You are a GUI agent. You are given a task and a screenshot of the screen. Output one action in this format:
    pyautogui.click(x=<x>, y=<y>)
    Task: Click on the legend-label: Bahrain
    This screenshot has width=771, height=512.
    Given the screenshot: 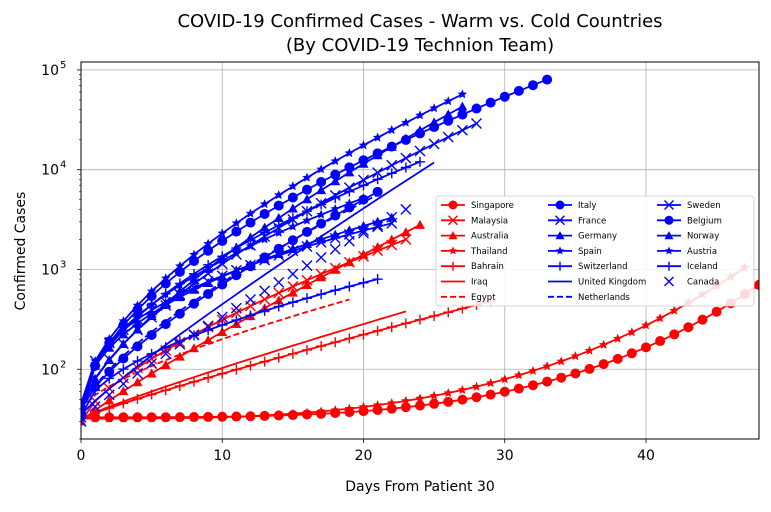 What is the action you would take?
    pyautogui.click(x=487, y=267)
    